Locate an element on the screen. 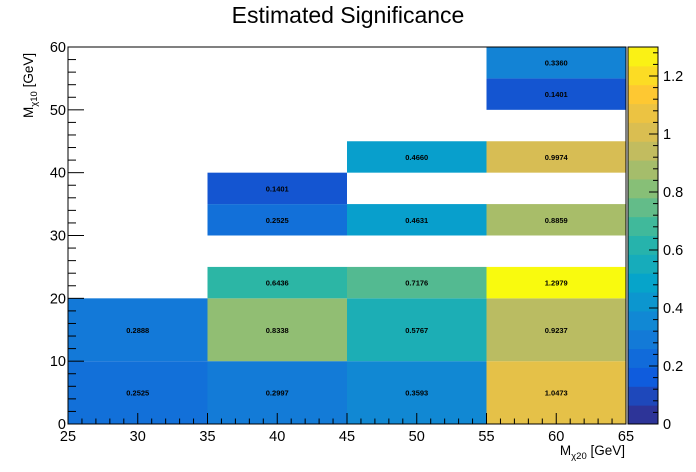 This screenshot has height=472, width=696. y-tick-label: 10 is located at coordinates (58, 362).